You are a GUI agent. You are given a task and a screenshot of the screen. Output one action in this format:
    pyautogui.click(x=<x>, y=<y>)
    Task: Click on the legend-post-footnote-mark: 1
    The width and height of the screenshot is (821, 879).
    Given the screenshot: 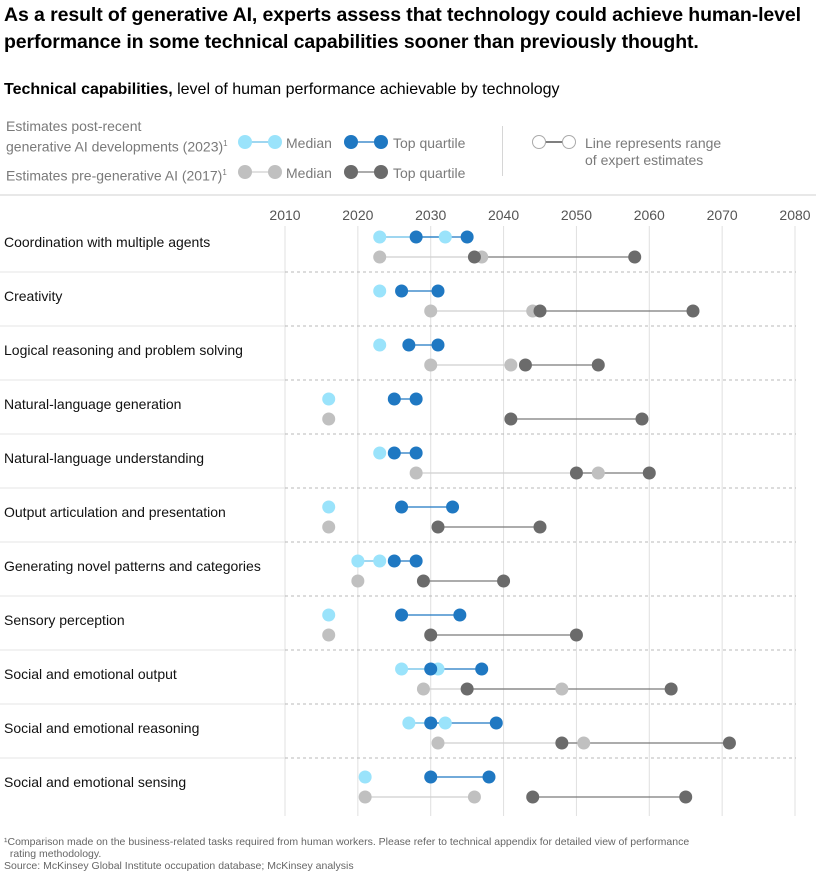 What is the action you would take?
    pyautogui.click(x=225, y=143)
    